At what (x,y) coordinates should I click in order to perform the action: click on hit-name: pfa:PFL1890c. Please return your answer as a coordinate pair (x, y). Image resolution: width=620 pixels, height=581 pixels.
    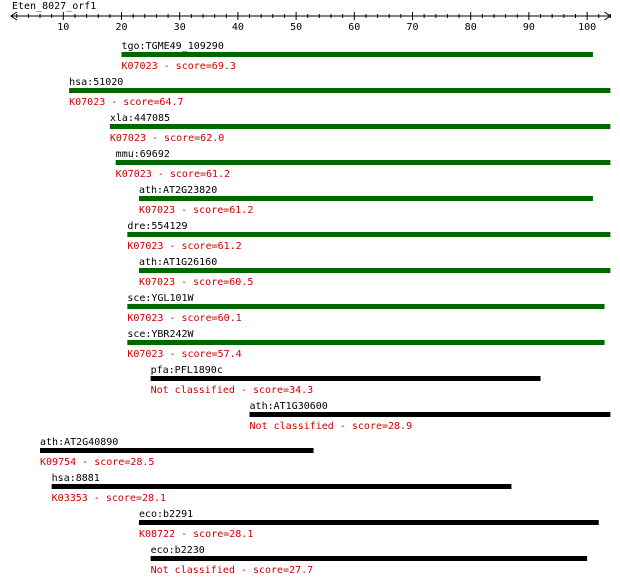
    Looking at the image, I should click on (187, 370).